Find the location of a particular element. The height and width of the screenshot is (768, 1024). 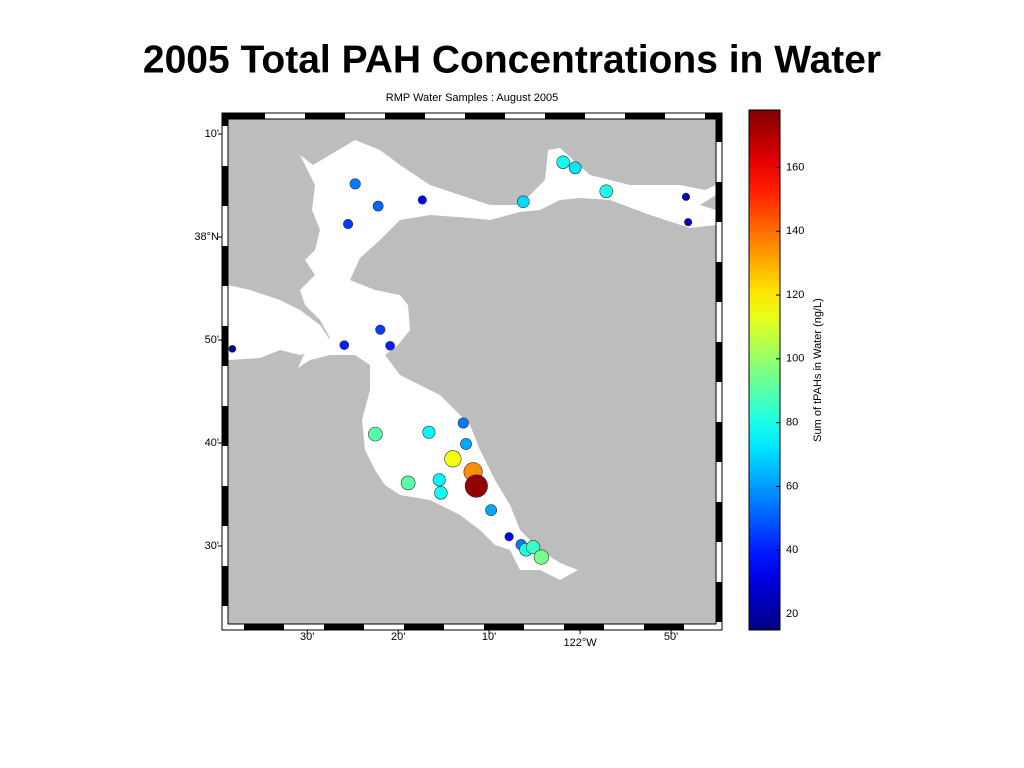

x-tick-label: 30' is located at coordinates (307, 637).